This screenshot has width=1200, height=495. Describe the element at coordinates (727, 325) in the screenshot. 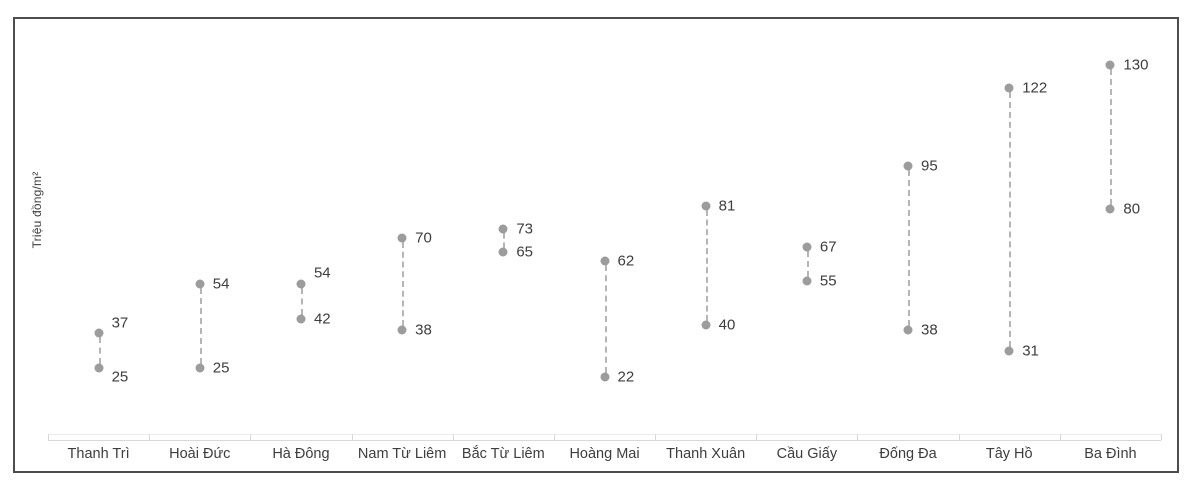

I see `min-price-label: 40` at that location.